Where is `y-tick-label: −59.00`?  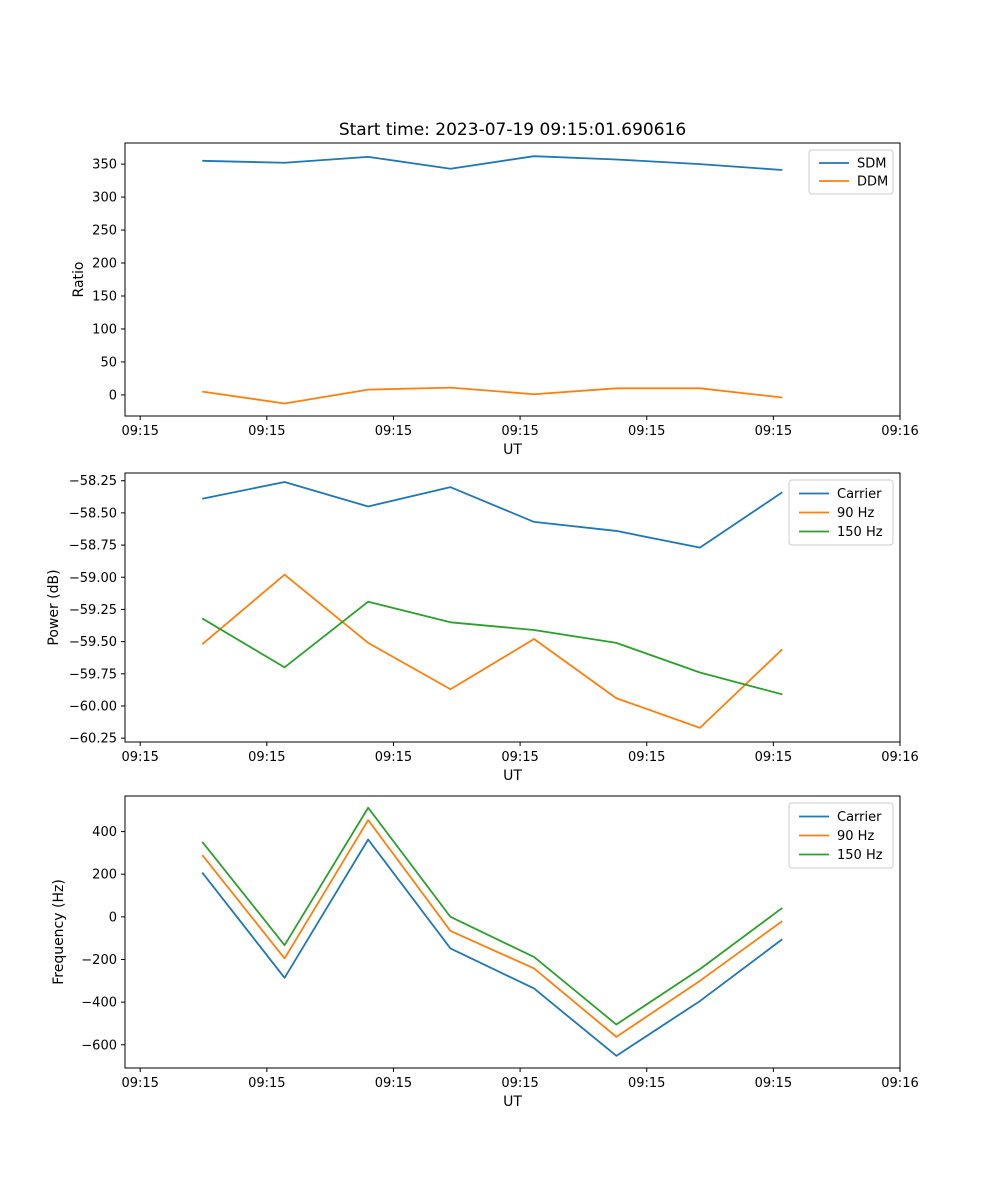
y-tick-label: −59.00 is located at coordinates (93, 578).